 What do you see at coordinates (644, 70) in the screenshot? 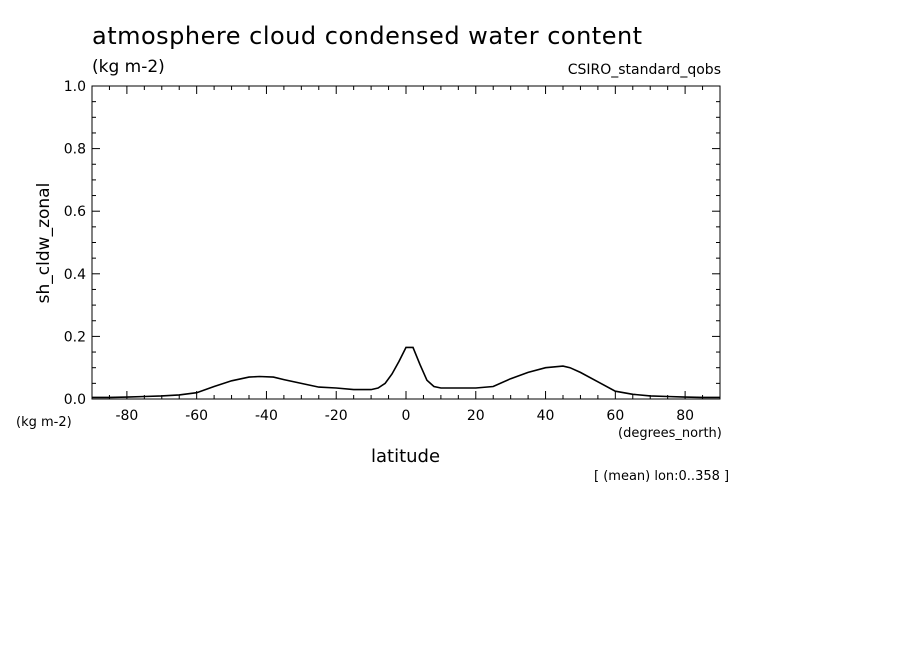
I see `source-label: CSIRO_standard_qobs` at bounding box center [644, 70].